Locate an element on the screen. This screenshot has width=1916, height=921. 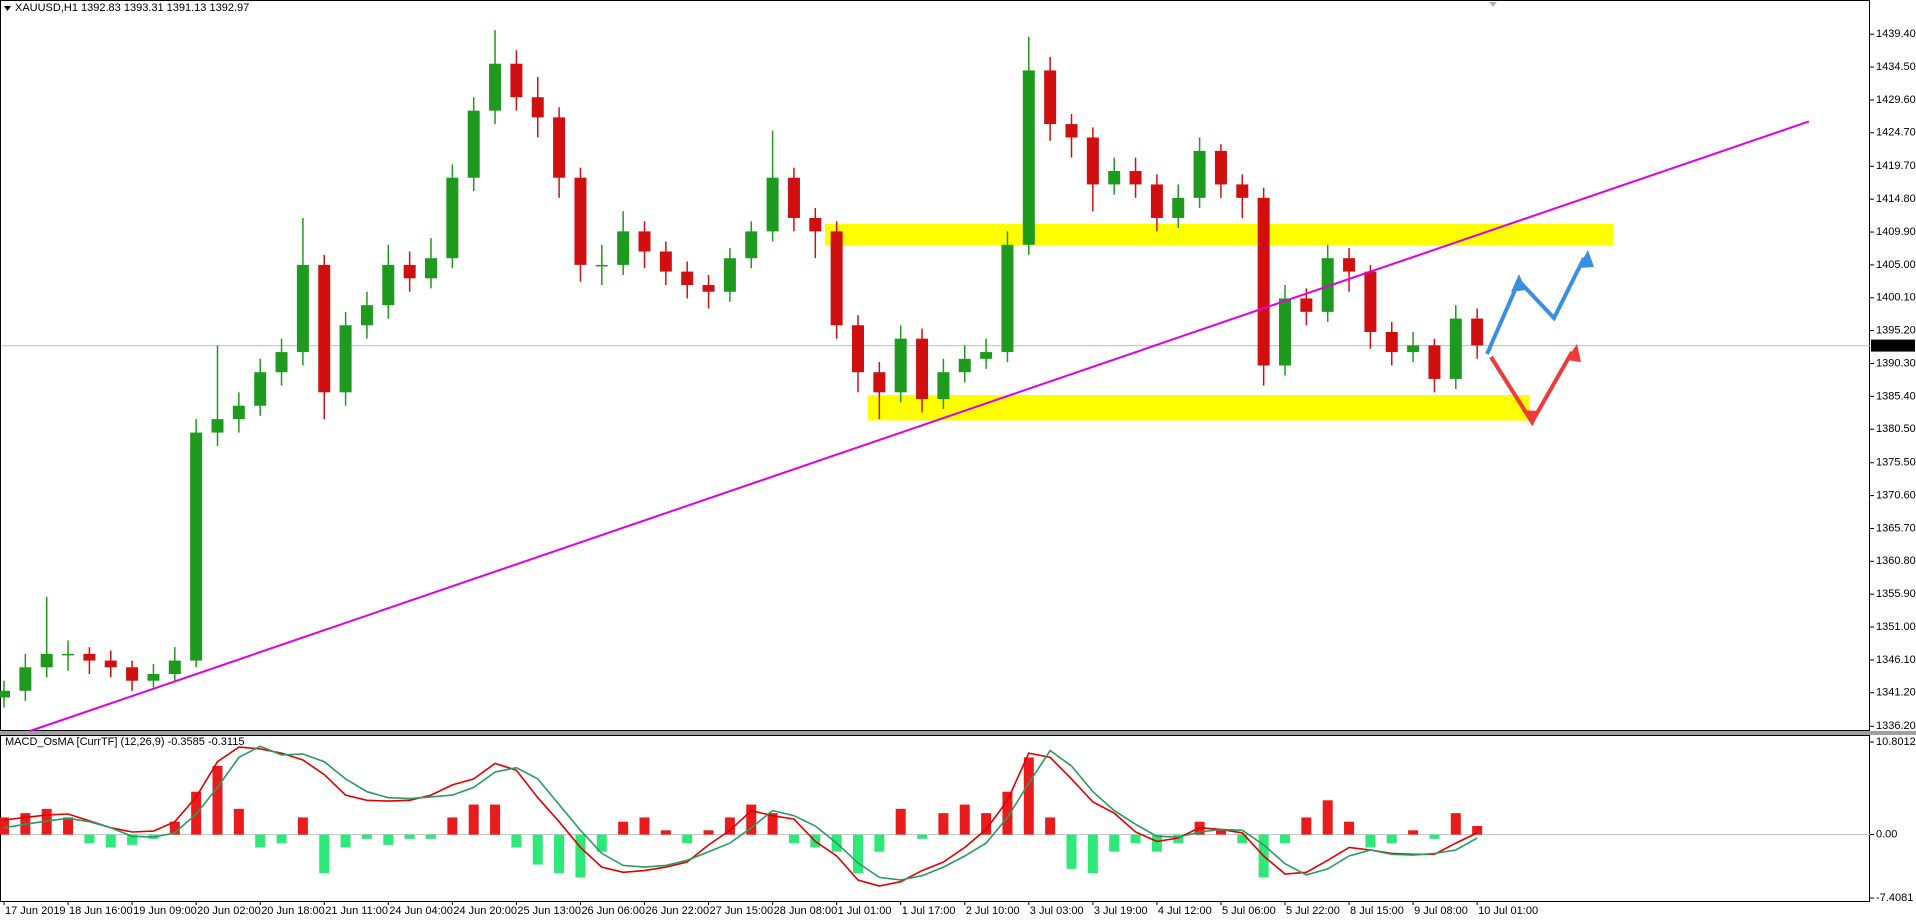
x-tick-label: 4 Jul 12:00 is located at coordinates (1185, 911).